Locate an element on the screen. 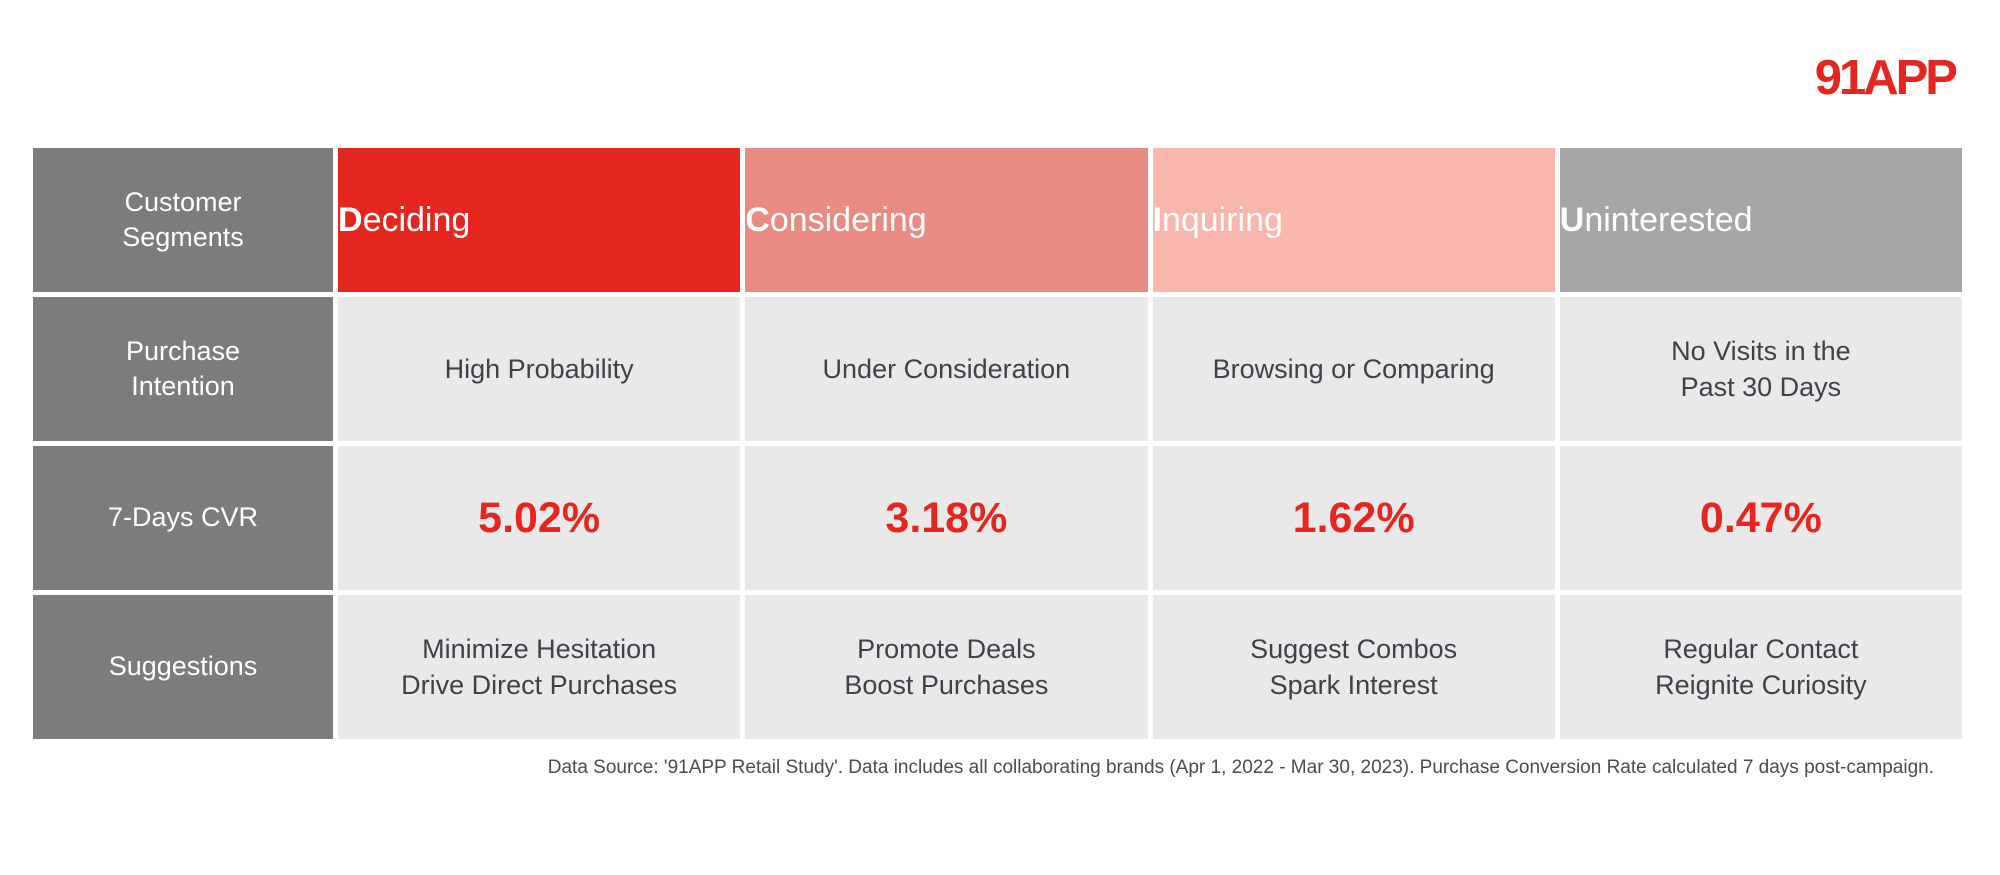 This screenshot has height=875, width=2000. cvr-value-deciding: 5.02% is located at coordinates (539, 518).